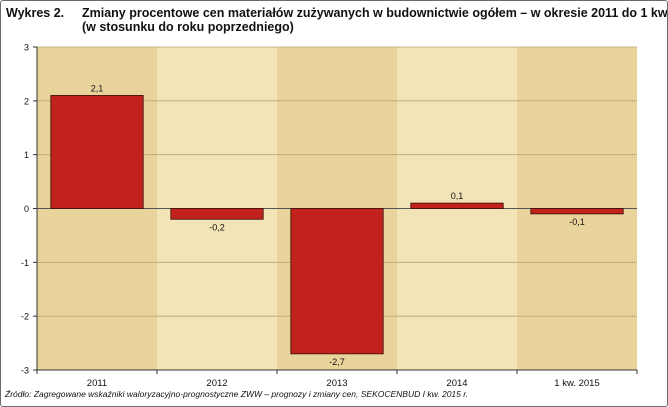  What do you see at coordinates (97, 383) in the screenshot?
I see `x-tick-label: 2011` at bounding box center [97, 383].